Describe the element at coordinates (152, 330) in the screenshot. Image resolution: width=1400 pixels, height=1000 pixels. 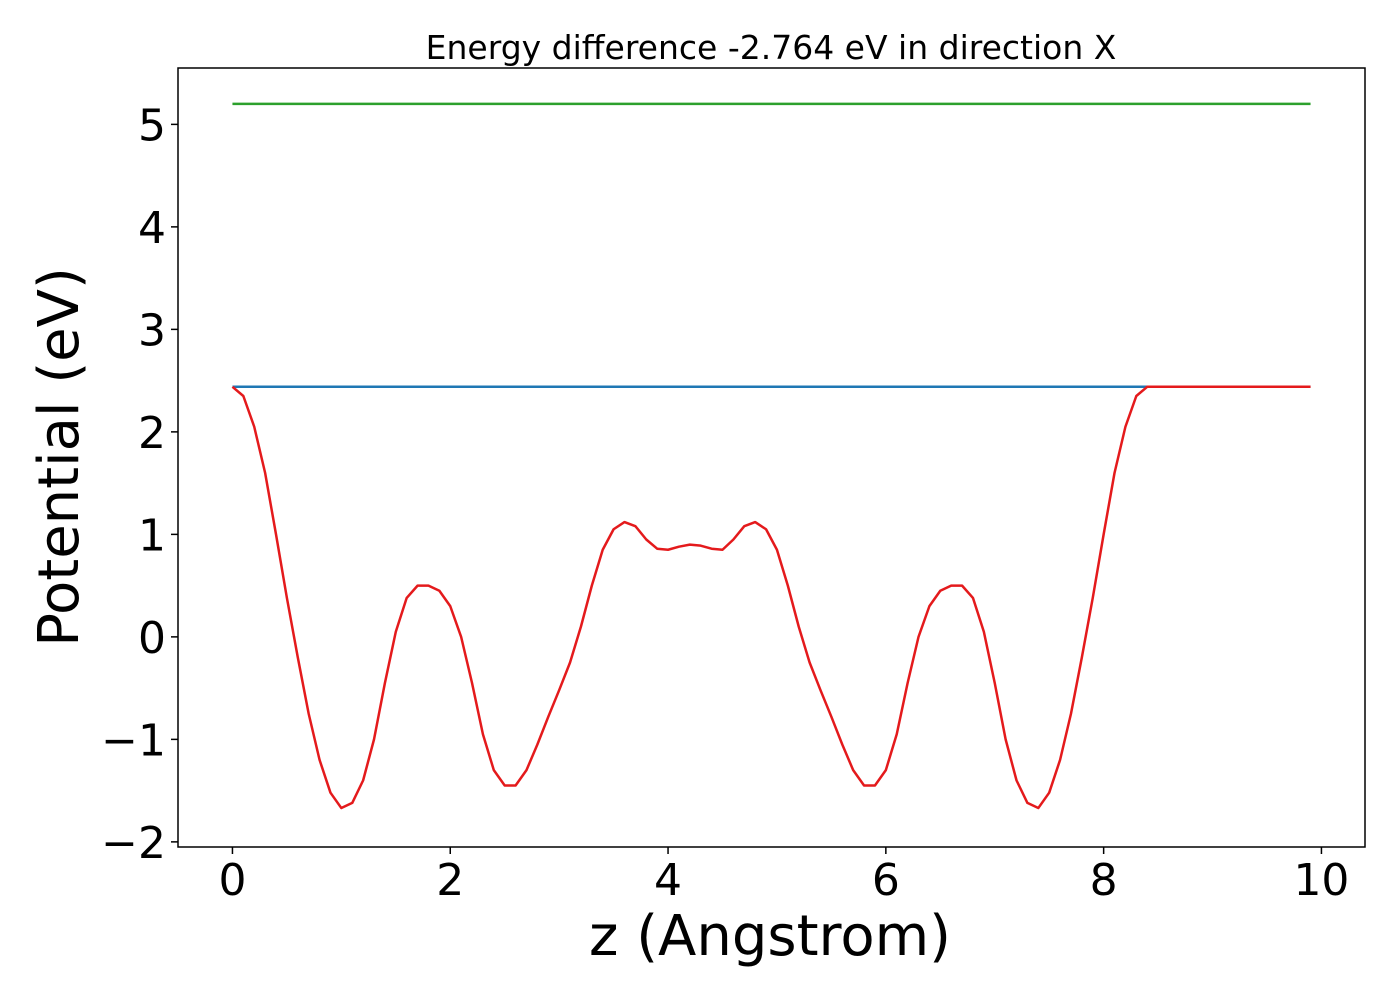
I see `y-tick-label: 3` at that location.